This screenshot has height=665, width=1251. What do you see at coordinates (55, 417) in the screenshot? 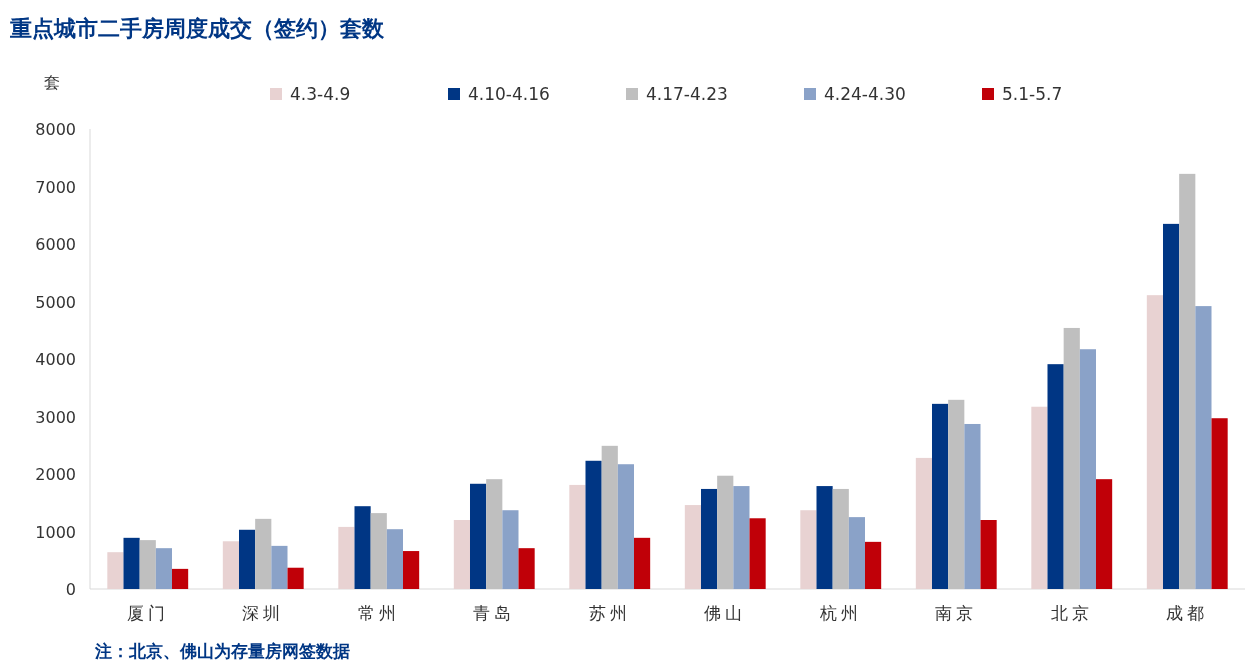
I see `y-tick-label: 3000` at bounding box center [55, 417].